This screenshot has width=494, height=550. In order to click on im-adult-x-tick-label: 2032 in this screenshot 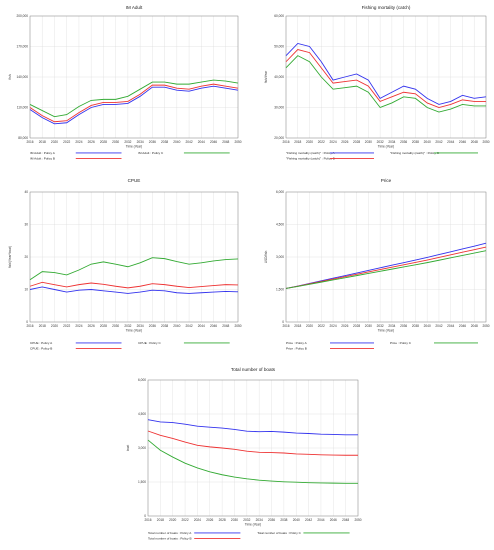, I will do `click(127, 142)`.